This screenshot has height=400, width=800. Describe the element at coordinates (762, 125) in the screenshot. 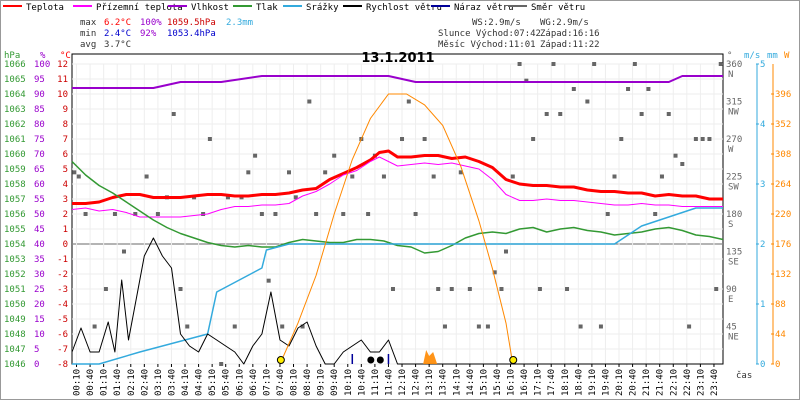

I see `tick-label-ms: 4` at that location.